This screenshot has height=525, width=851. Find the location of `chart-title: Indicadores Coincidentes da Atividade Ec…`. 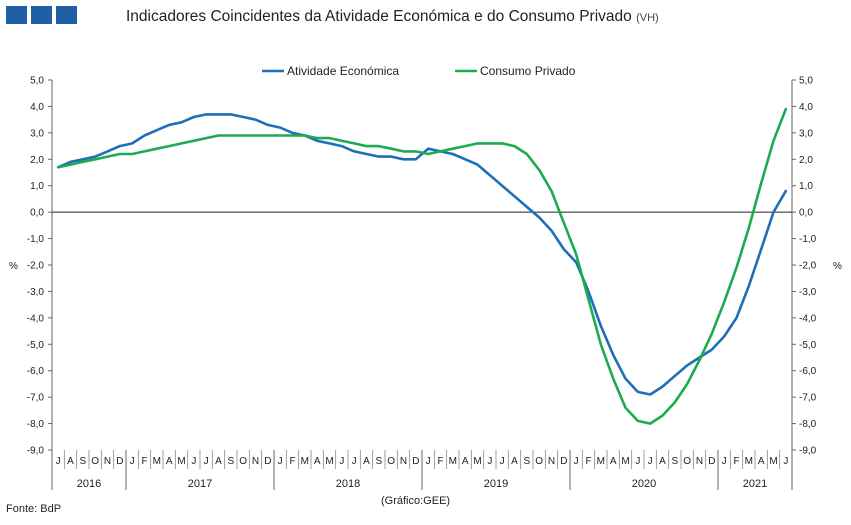

chart-title: Indicadores Coincidentes da Atividade Ec… is located at coordinates (379, 16).